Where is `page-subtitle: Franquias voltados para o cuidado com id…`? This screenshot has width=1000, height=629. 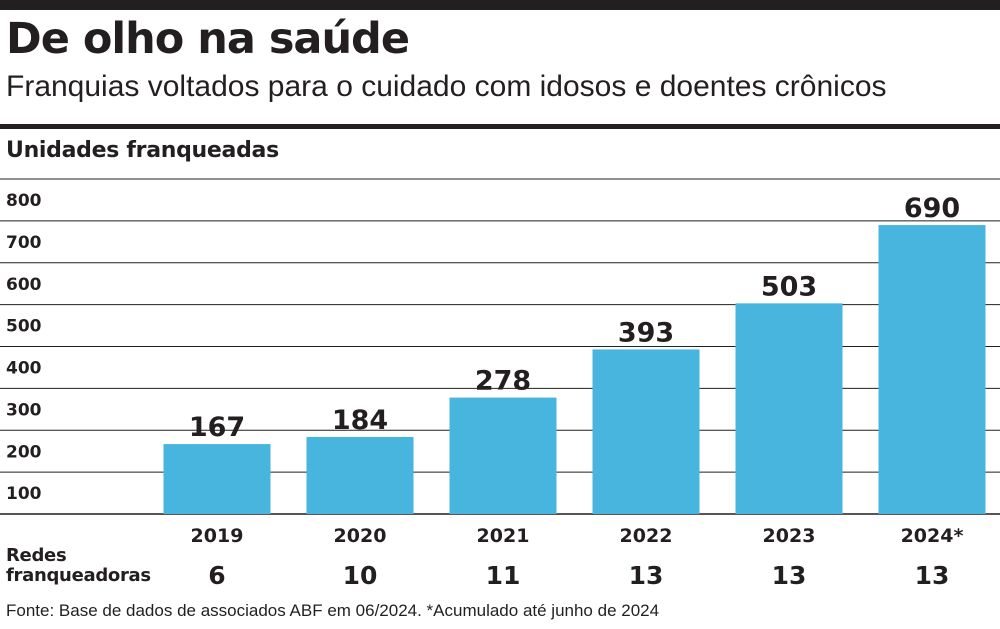
page-subtitle: Franquias voltados para o cuidado com id… is located at coordinates (446, 86).